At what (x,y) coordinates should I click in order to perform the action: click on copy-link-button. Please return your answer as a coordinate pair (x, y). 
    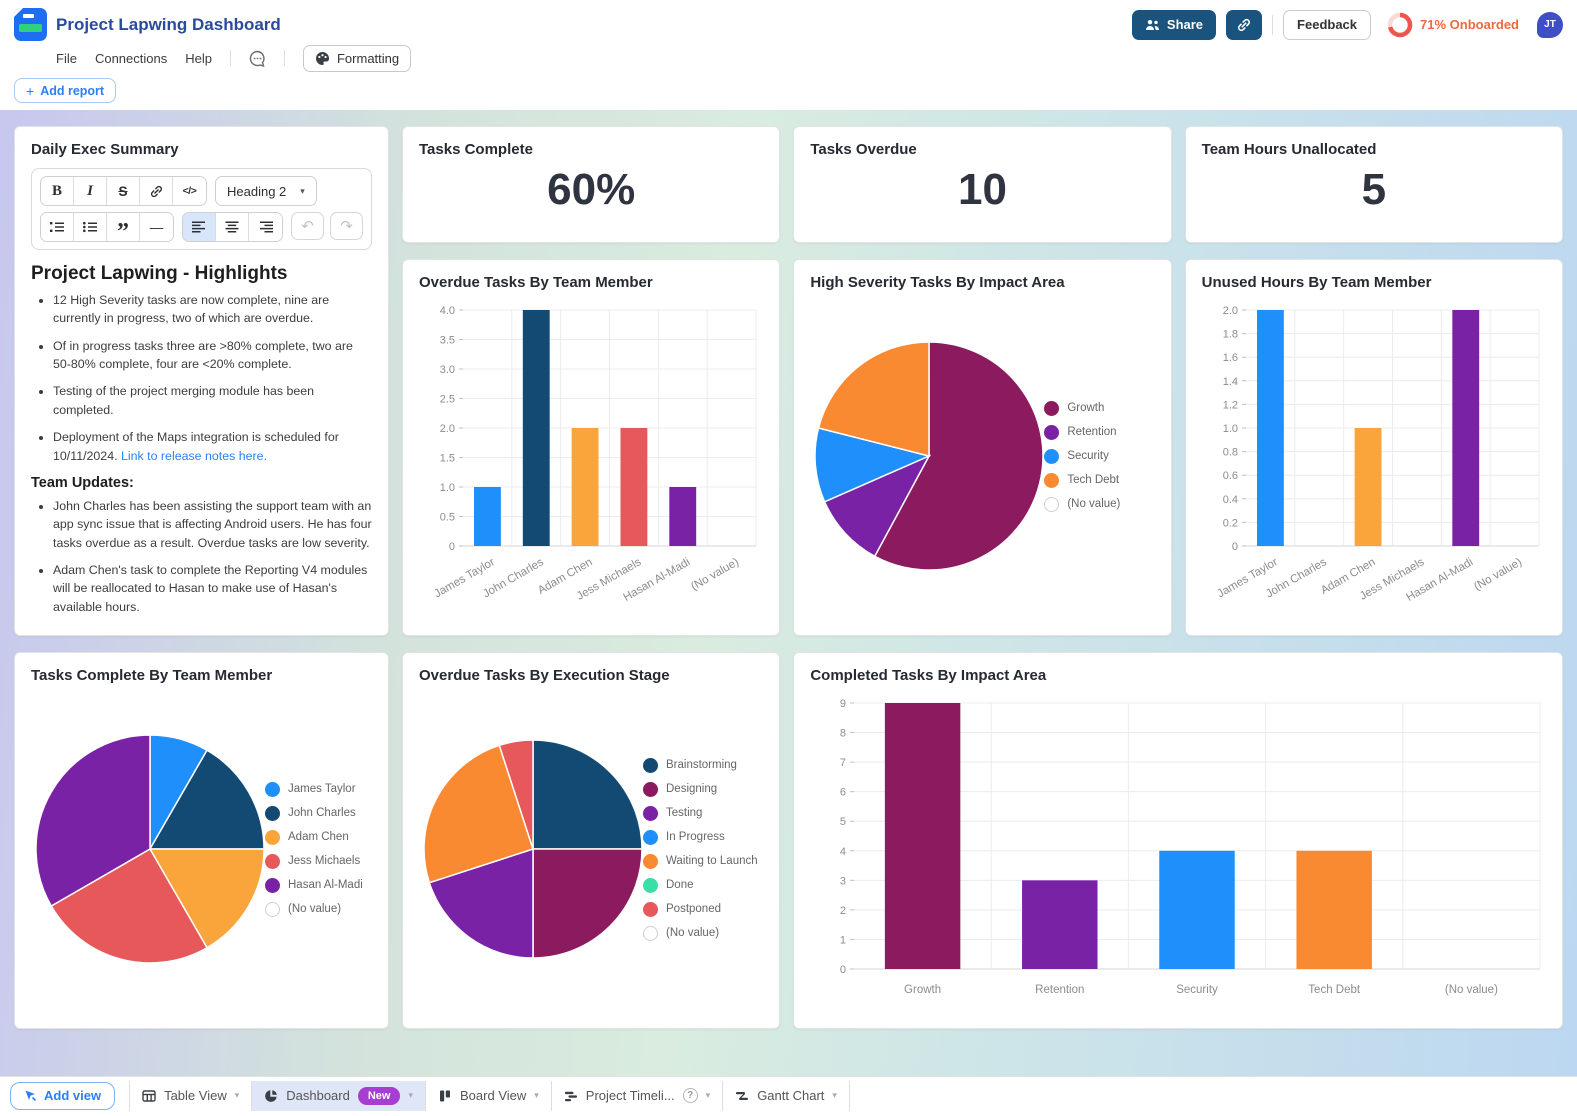
    Looking at the image, I should click on (1244, 24).